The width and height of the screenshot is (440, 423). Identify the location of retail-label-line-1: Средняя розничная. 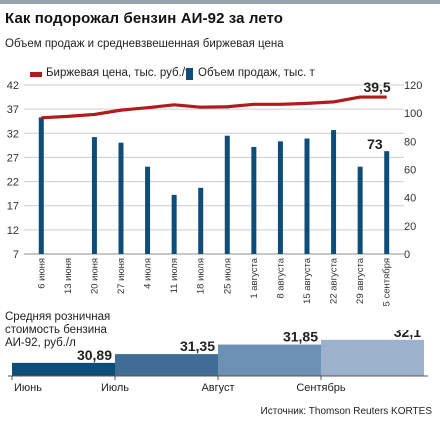
(58, 317).